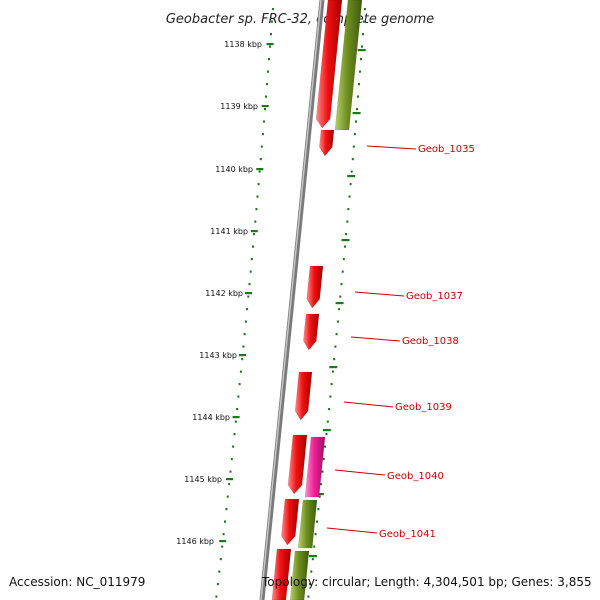 The image size is (600, 600). Describe the element at coordinates (224, 293) in the screenshot. I see `kbp-label: 1142 kbp` at that location.